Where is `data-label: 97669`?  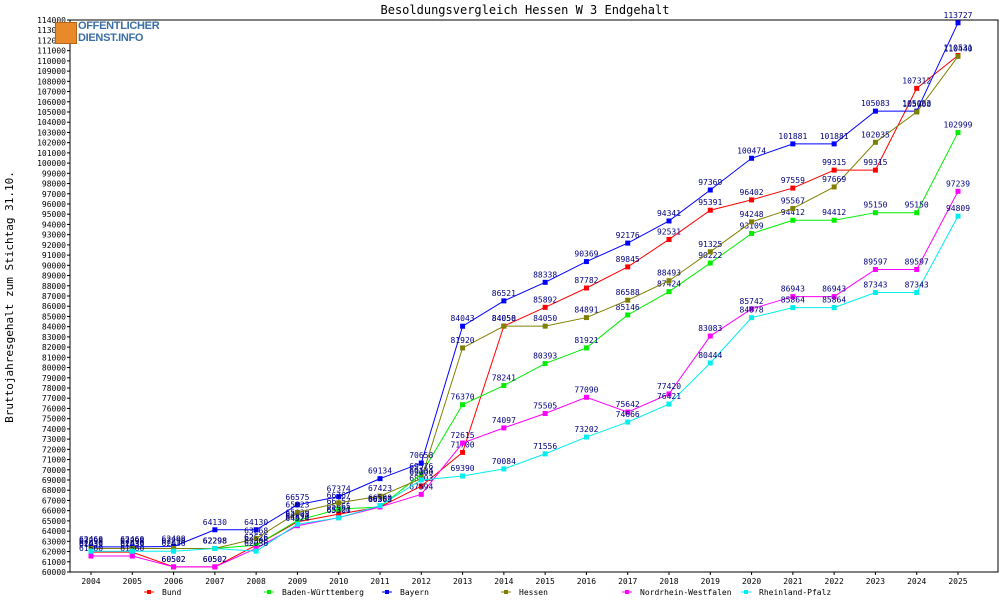
data-label: 97669 is located at coordinates (834, 179).